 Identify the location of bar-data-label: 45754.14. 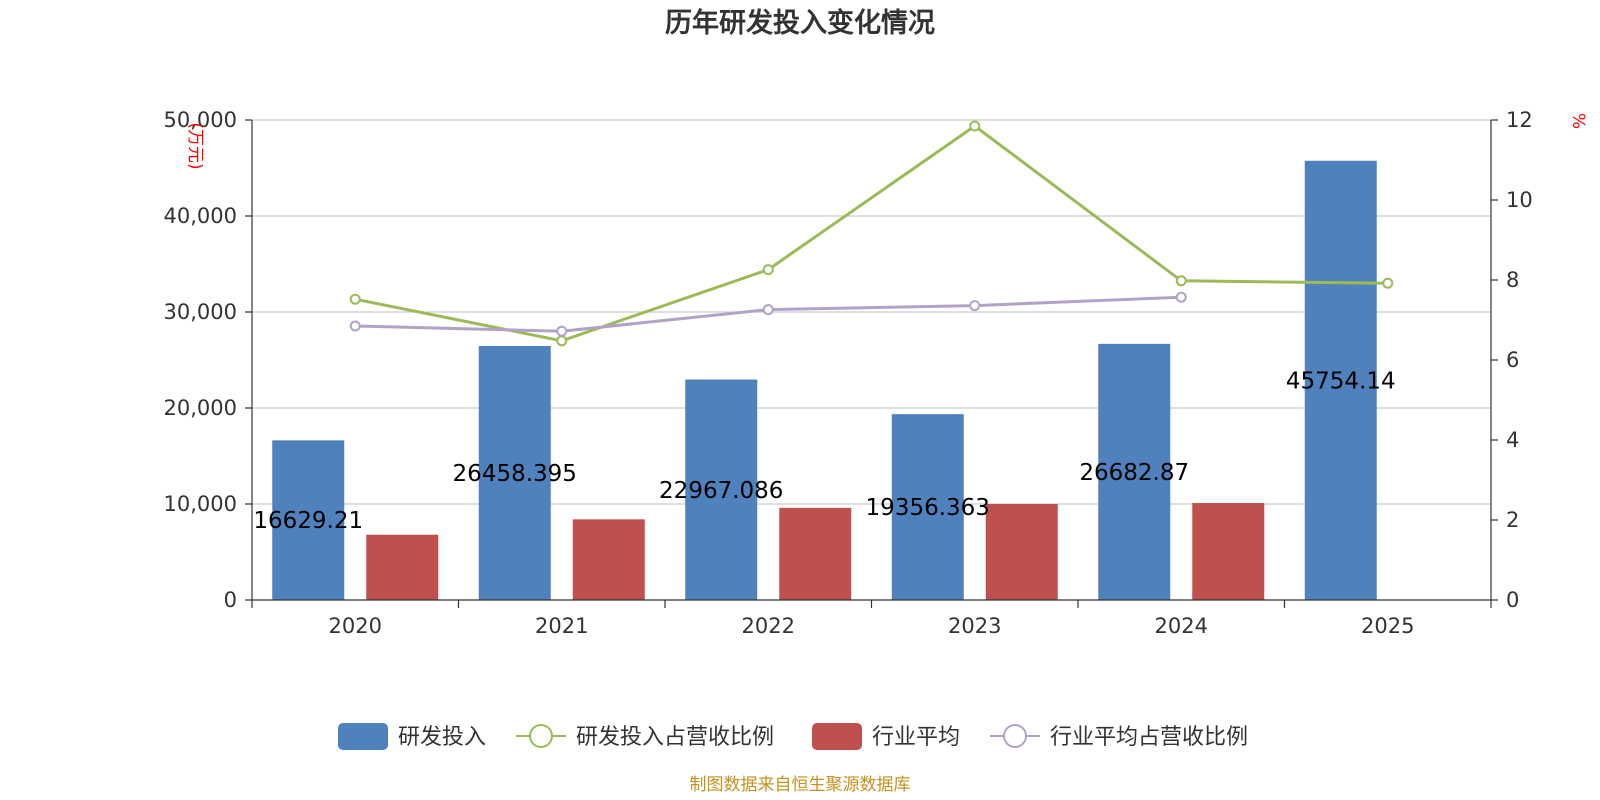
(1341, 381).